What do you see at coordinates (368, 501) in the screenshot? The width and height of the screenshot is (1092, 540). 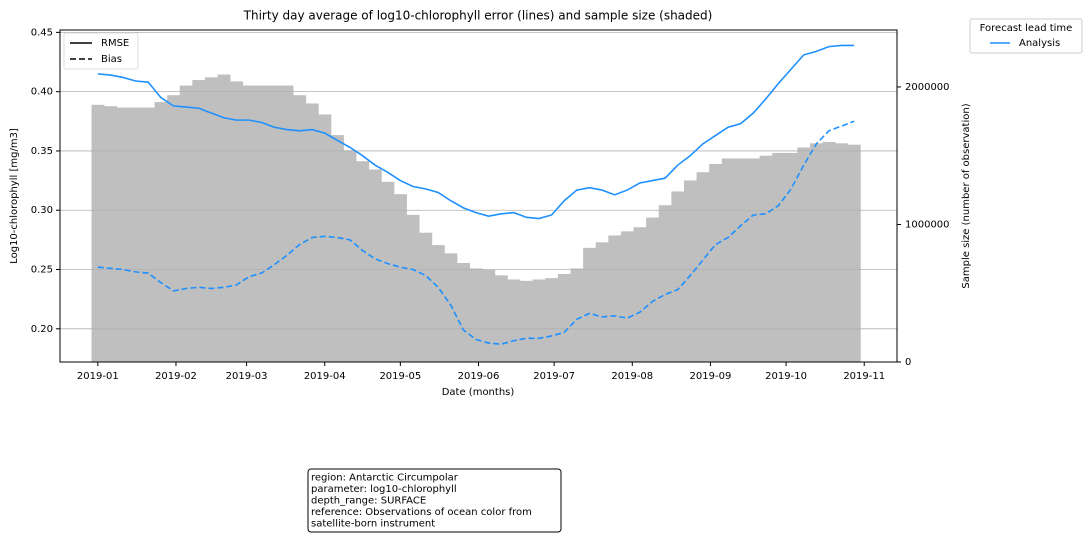 I see `info-line: depth_range: SURFACE` at bounding box center [368, 501].